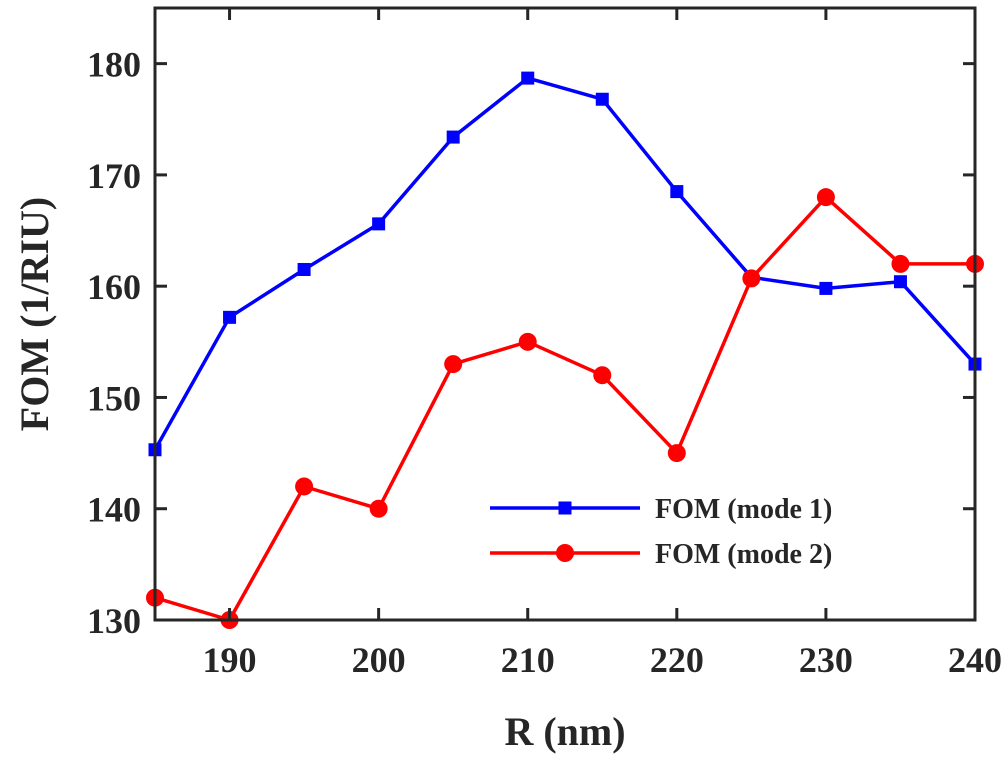 The width and height of the screenshot is (1008, 757). What do you see at coordinates (114, 65) in the screenshot?
I see `y-tick-label: 180` at bounding box center [114, 65].